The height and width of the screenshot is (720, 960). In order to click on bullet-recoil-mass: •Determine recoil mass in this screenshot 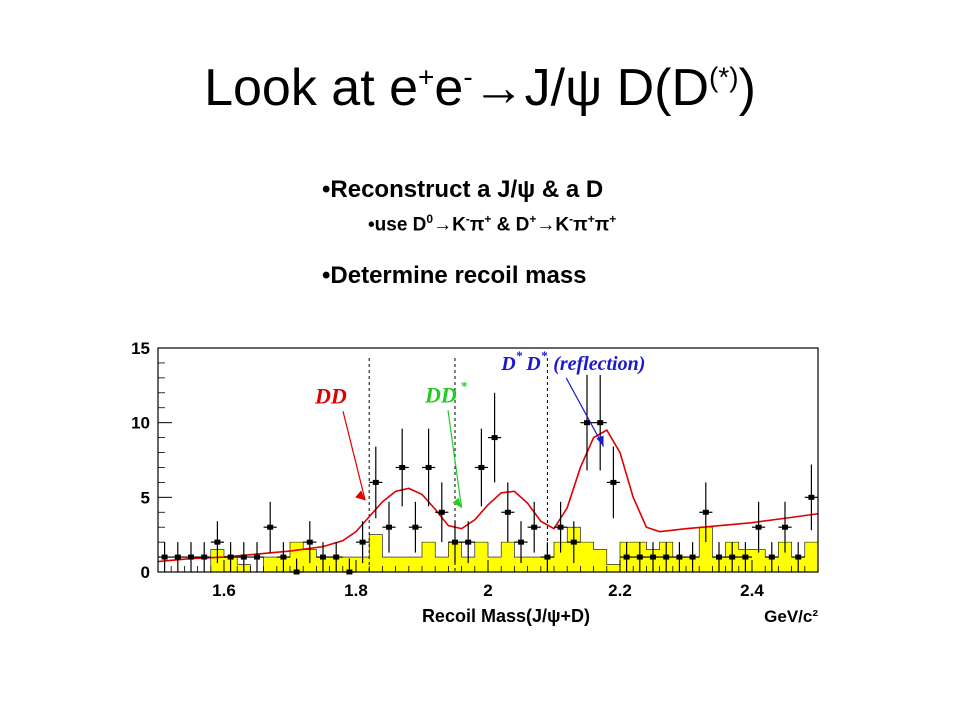, I will do `click(469, 276)`.